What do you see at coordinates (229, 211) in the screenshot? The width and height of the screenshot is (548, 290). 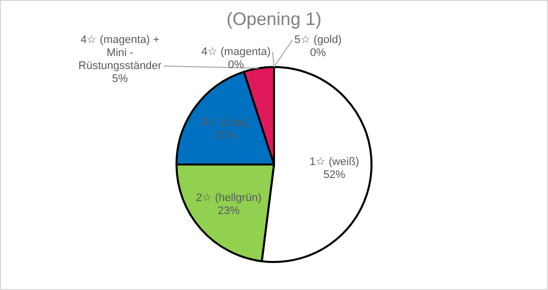 I see `data-label: 23%` at bounding box center [229, 211].